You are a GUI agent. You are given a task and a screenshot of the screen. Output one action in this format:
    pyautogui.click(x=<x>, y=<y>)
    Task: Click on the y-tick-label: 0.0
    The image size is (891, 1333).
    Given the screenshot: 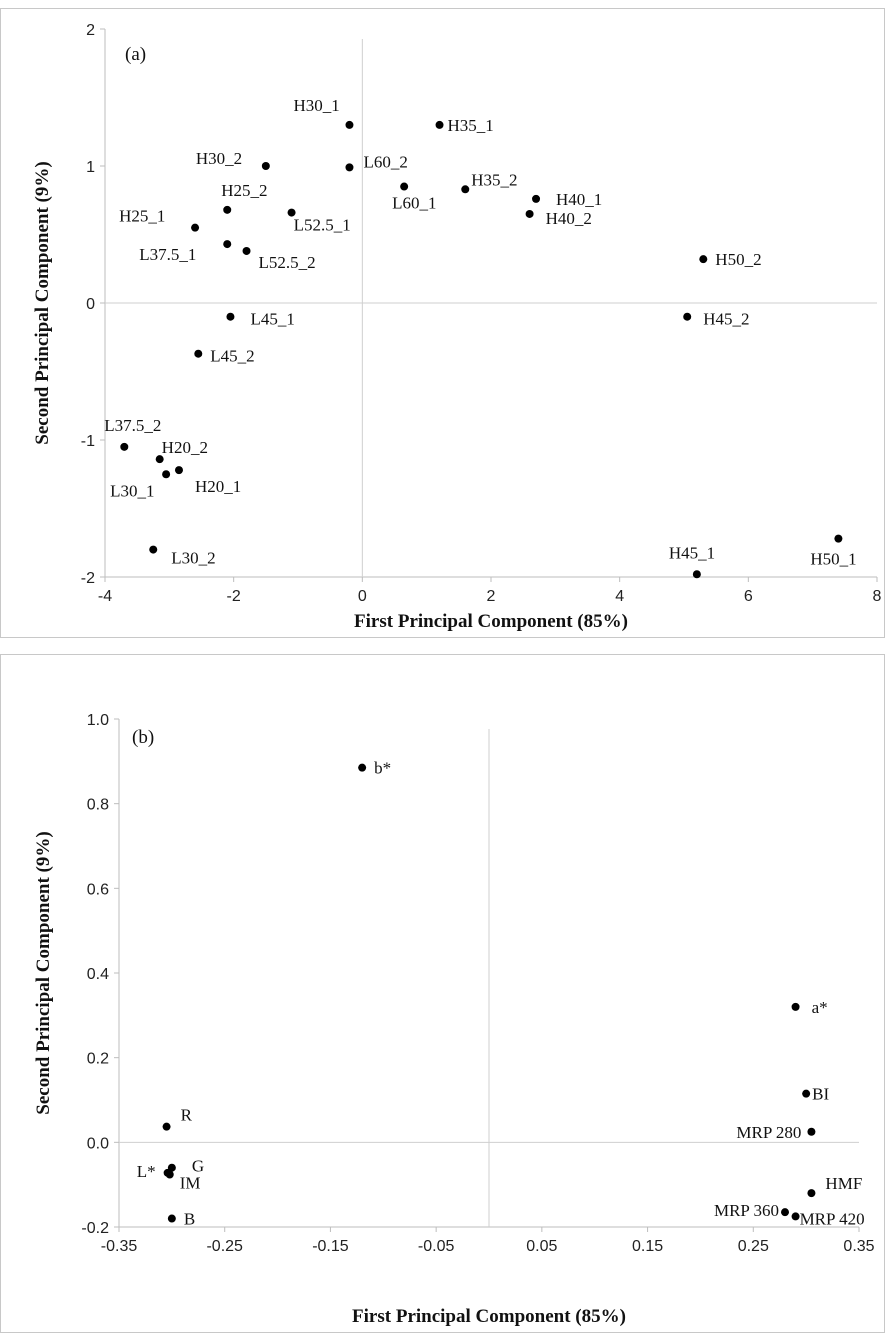 What is the action you would take?
    pyautogui.click(x=98, y=1143)
    